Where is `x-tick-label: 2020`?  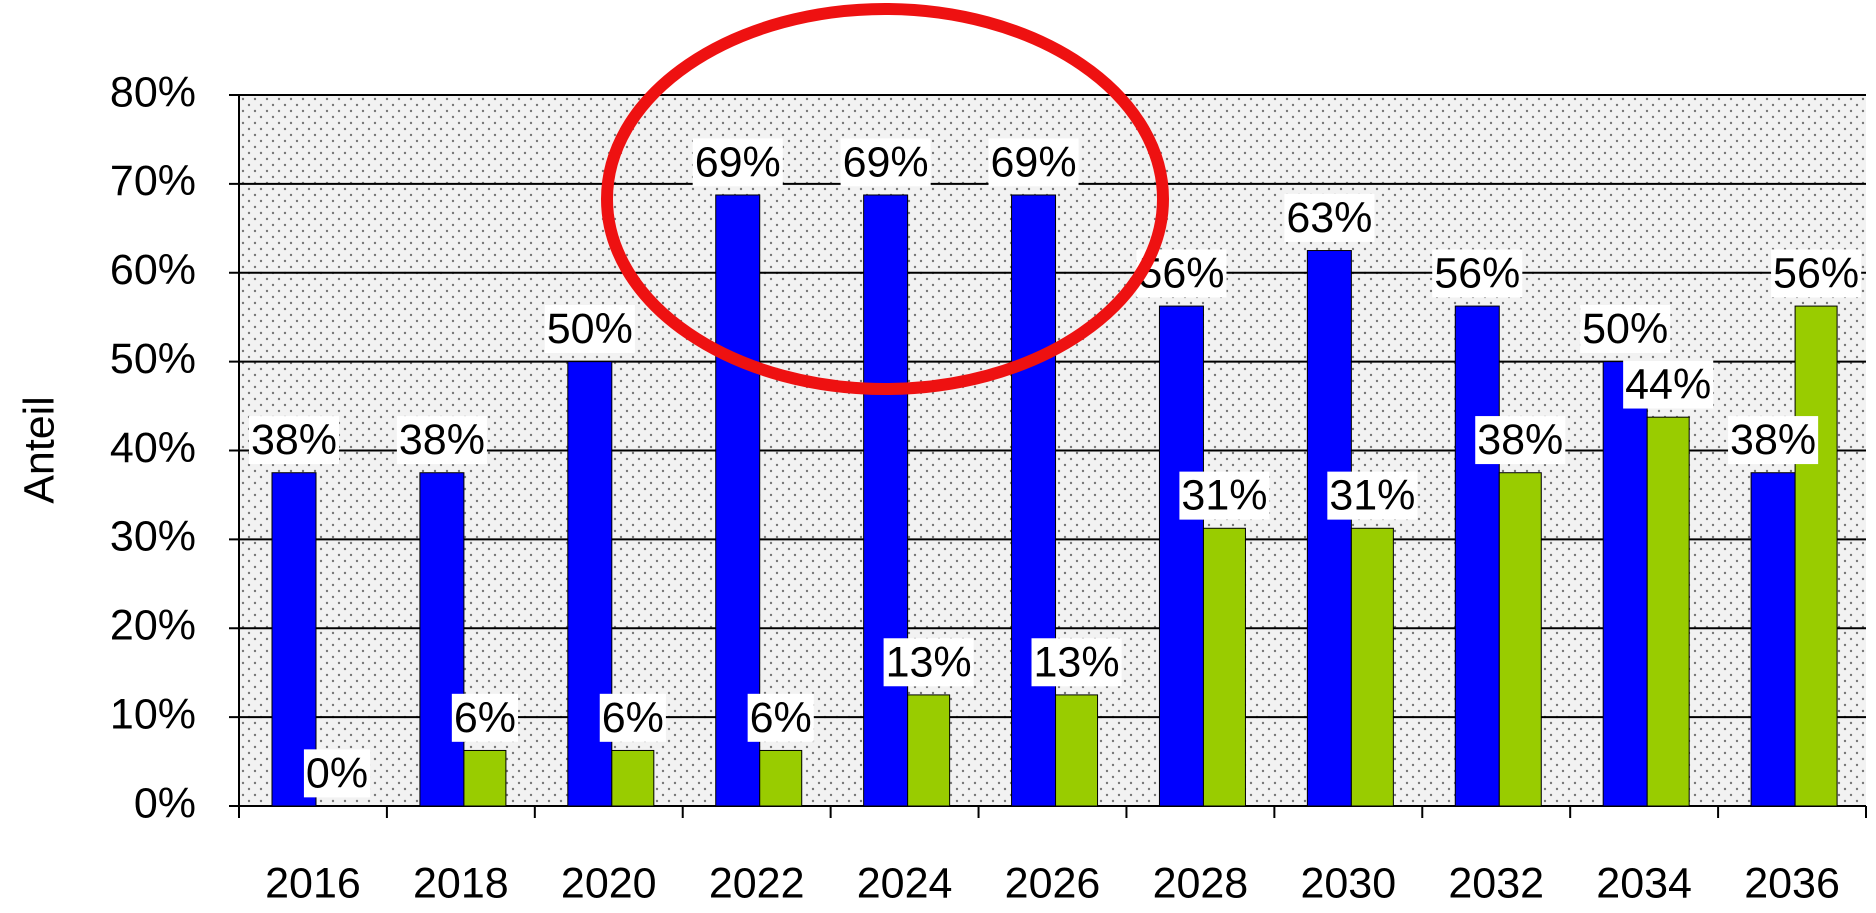
x-tick-label: 2020 is located at coordinates (609, 883).